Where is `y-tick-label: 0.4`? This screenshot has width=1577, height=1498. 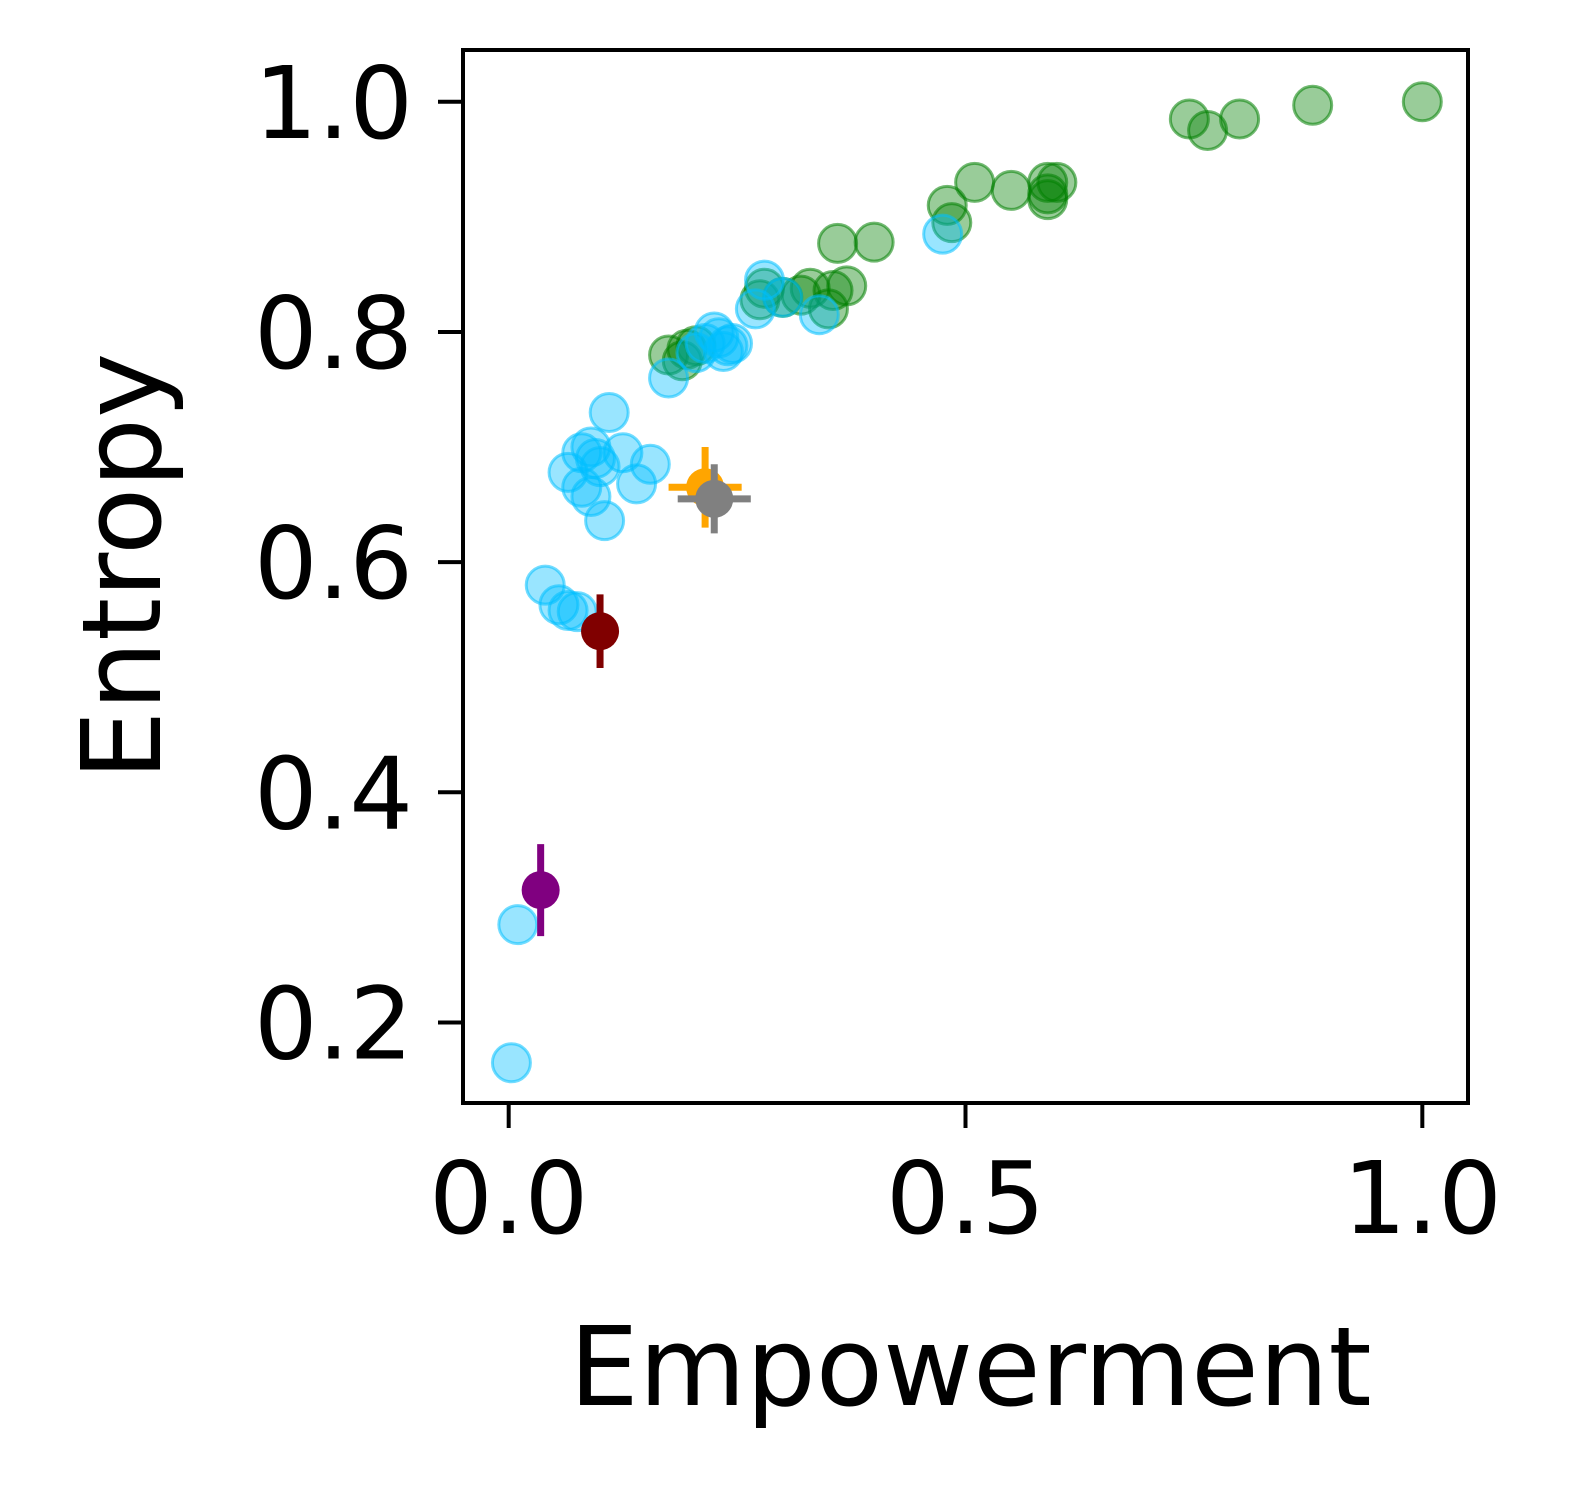
y-tick-label: 0.4 is located at coordinates (333, 793).